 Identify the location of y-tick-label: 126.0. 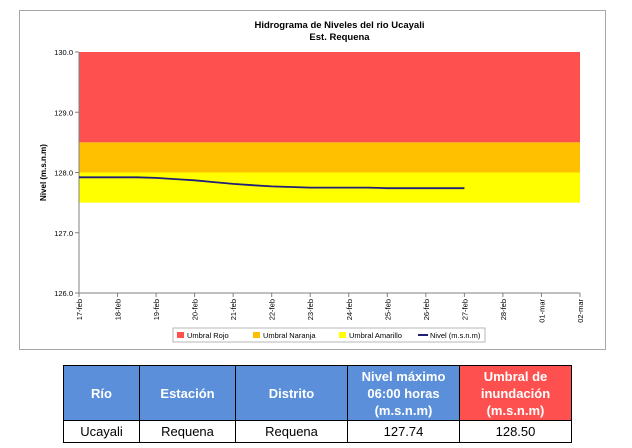
(63, 293).